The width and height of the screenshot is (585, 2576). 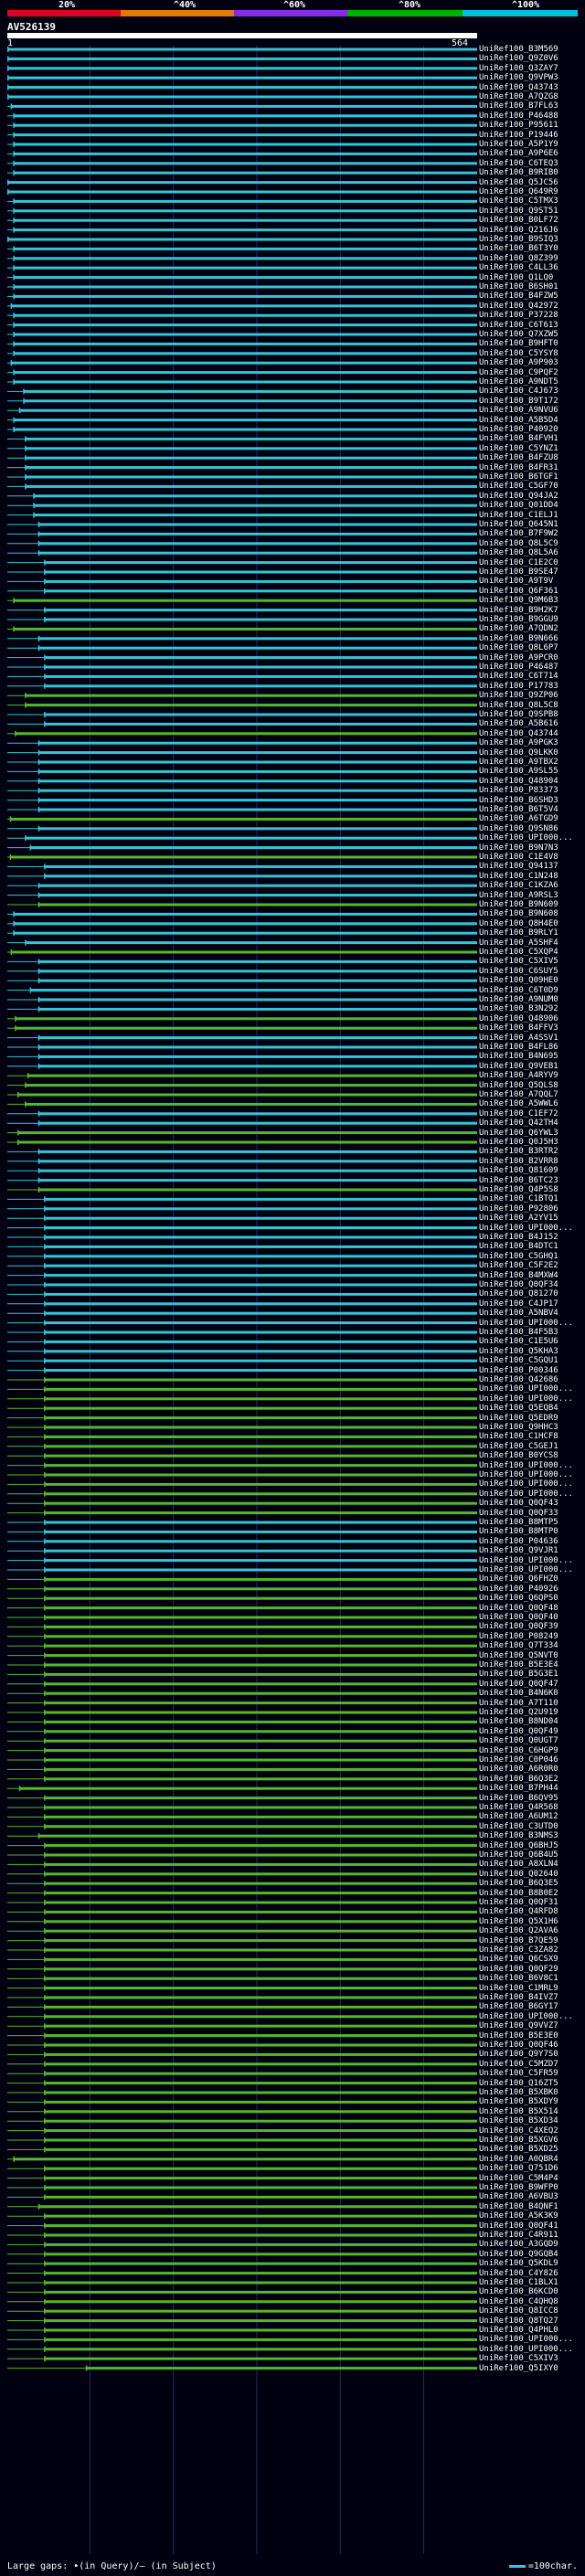 What do you see at coordinates (518, 1912) in the screenshot?
I see `hit-label: UniRef100_Q4RFD8` at bounding box center [518, 1912].